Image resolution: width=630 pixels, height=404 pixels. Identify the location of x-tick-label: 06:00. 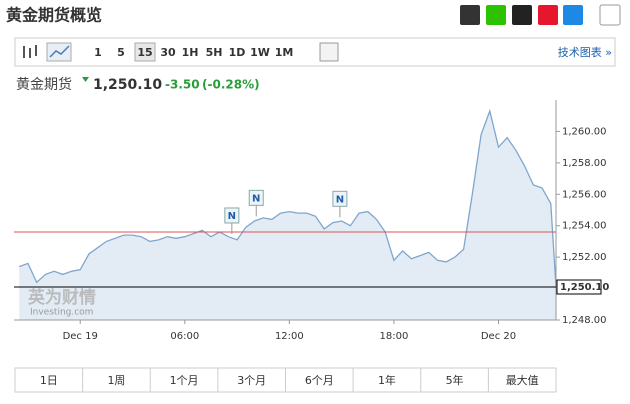
(184, 336).